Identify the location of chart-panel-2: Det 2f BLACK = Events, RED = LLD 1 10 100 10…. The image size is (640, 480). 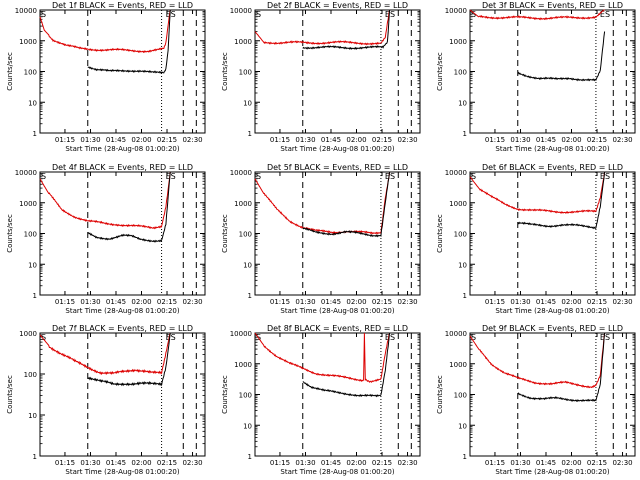
(321, 77).